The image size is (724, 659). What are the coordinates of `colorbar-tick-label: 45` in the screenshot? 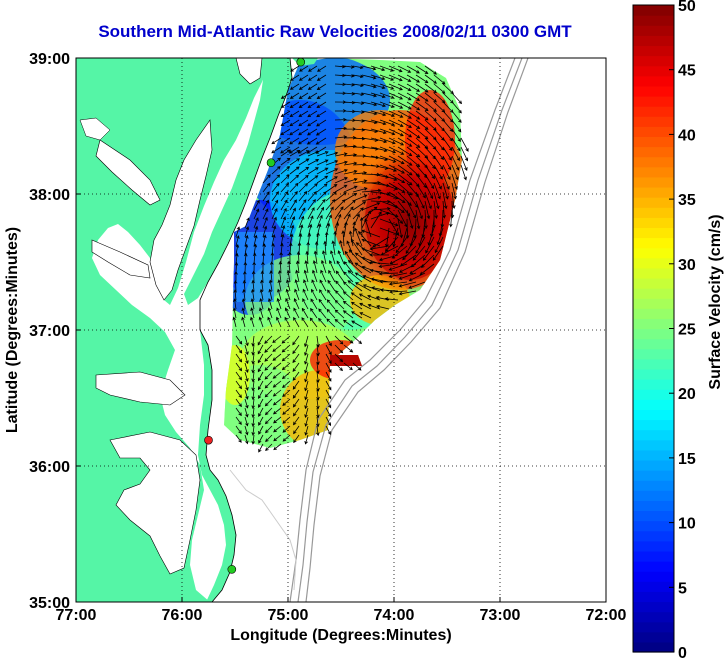 It's located at (687, 71).